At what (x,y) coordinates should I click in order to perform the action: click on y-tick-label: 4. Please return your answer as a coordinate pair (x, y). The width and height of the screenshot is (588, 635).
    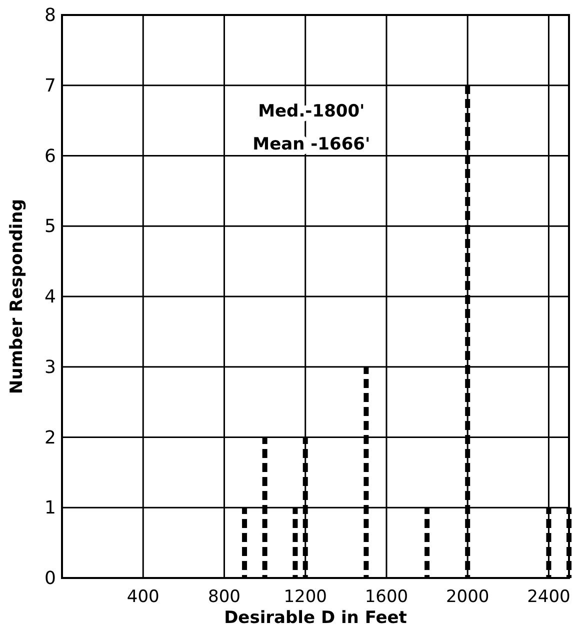
    Looking at the image, I should click on (50, 297).